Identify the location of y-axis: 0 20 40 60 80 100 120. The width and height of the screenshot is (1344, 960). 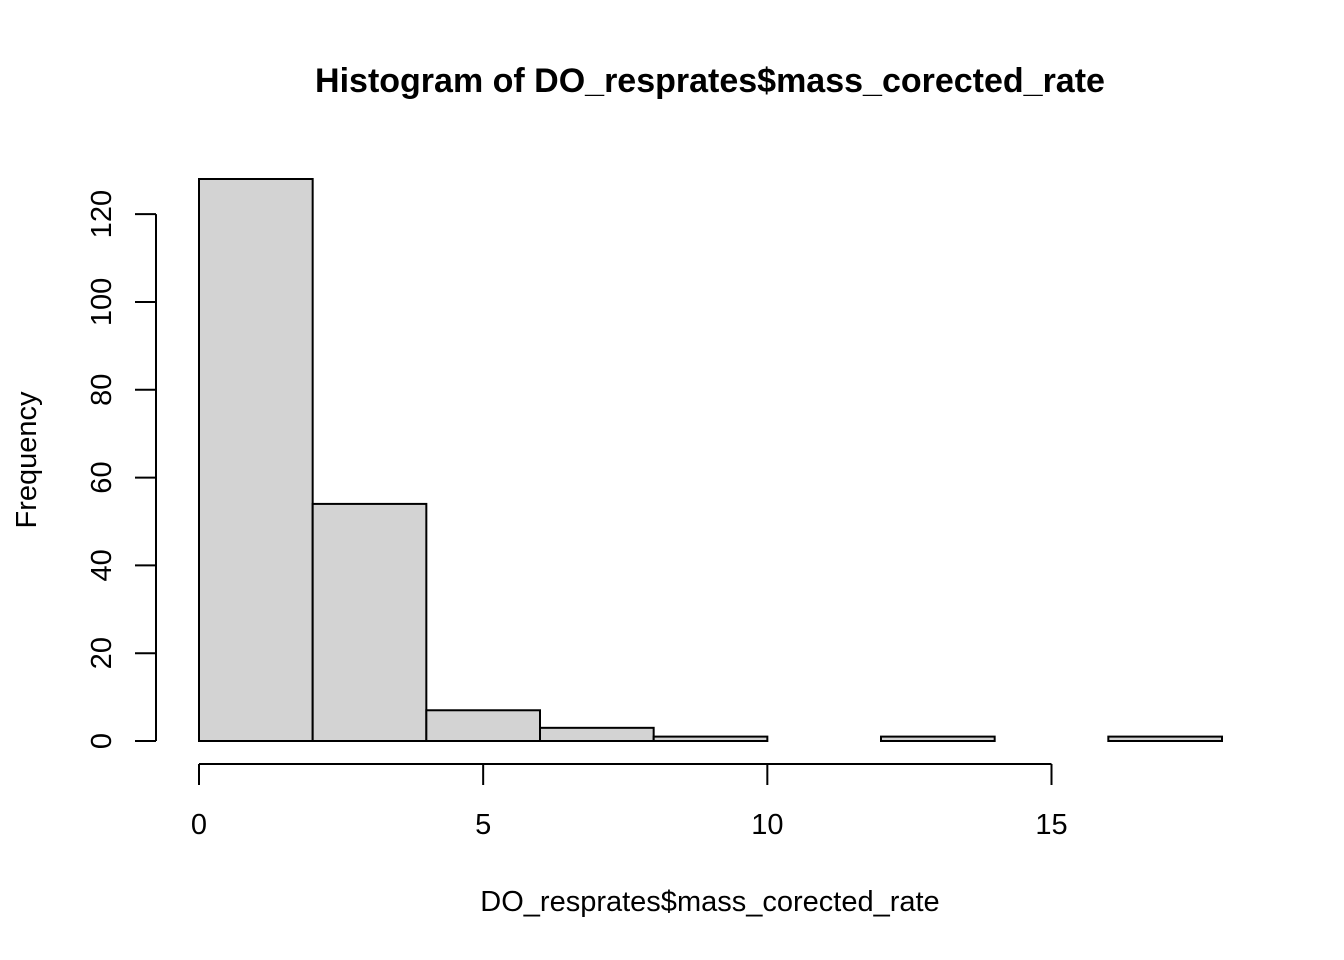
(121, 469).